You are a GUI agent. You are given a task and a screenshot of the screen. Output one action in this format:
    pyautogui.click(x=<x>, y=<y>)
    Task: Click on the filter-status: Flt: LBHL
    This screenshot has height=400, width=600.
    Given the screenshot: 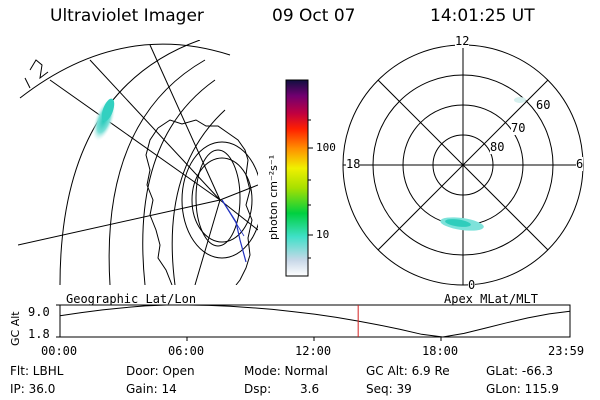 What is the action you would take?
    pyautogui.click(x=37, y=371)
    